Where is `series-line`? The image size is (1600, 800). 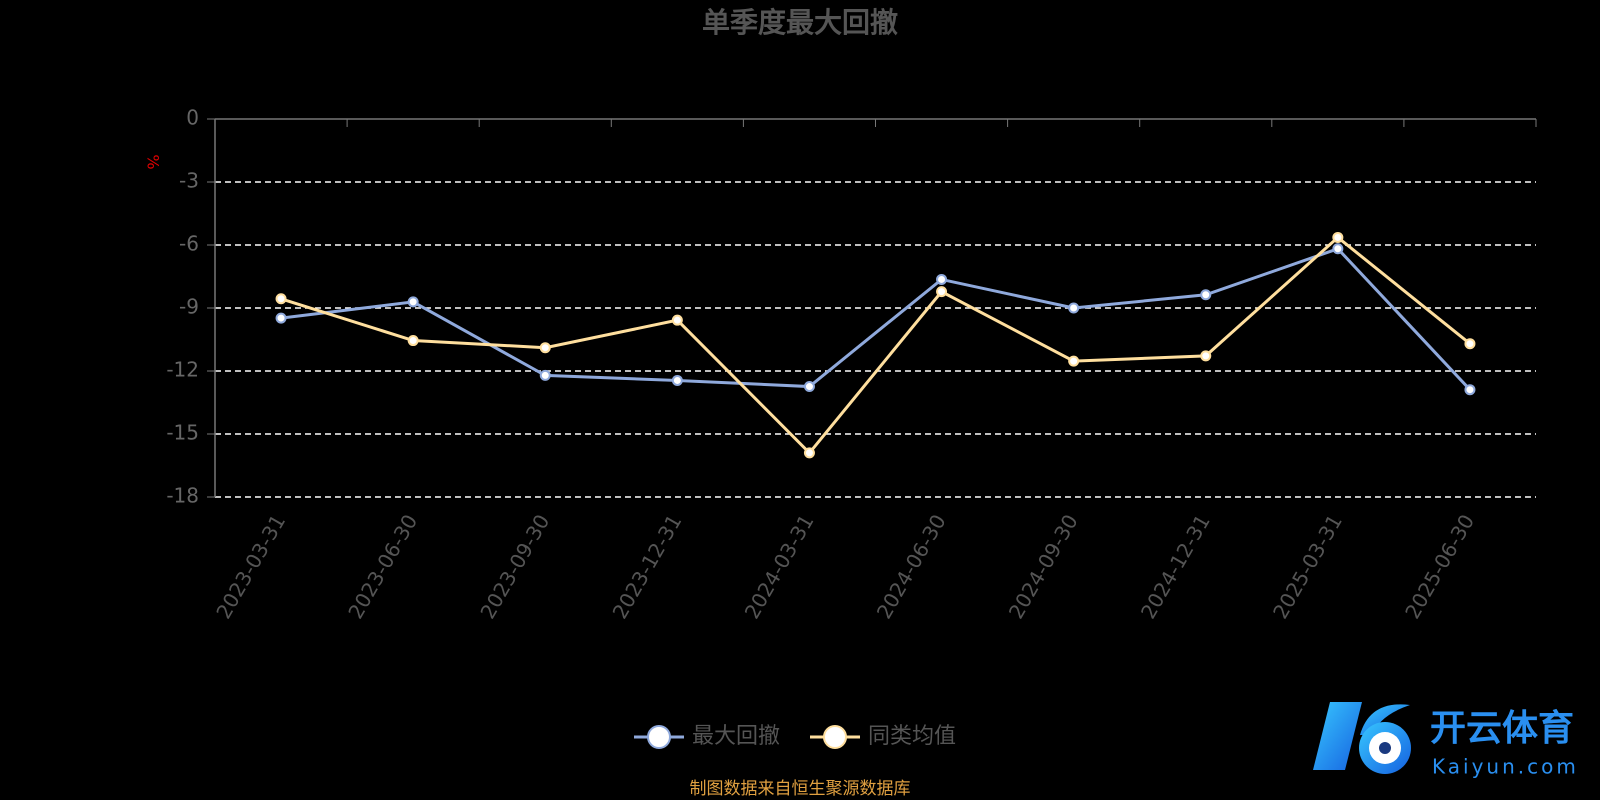 series-line is located at coordinates (876, 319).